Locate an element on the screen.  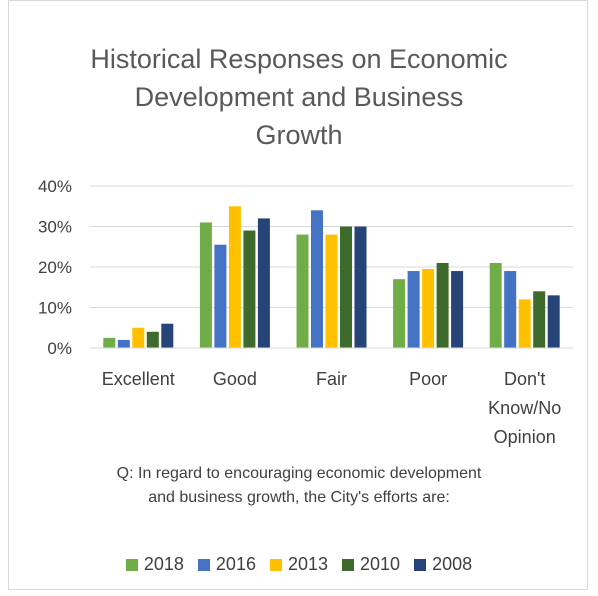
legend-label: 2010 is located at coordinates (380, 564).